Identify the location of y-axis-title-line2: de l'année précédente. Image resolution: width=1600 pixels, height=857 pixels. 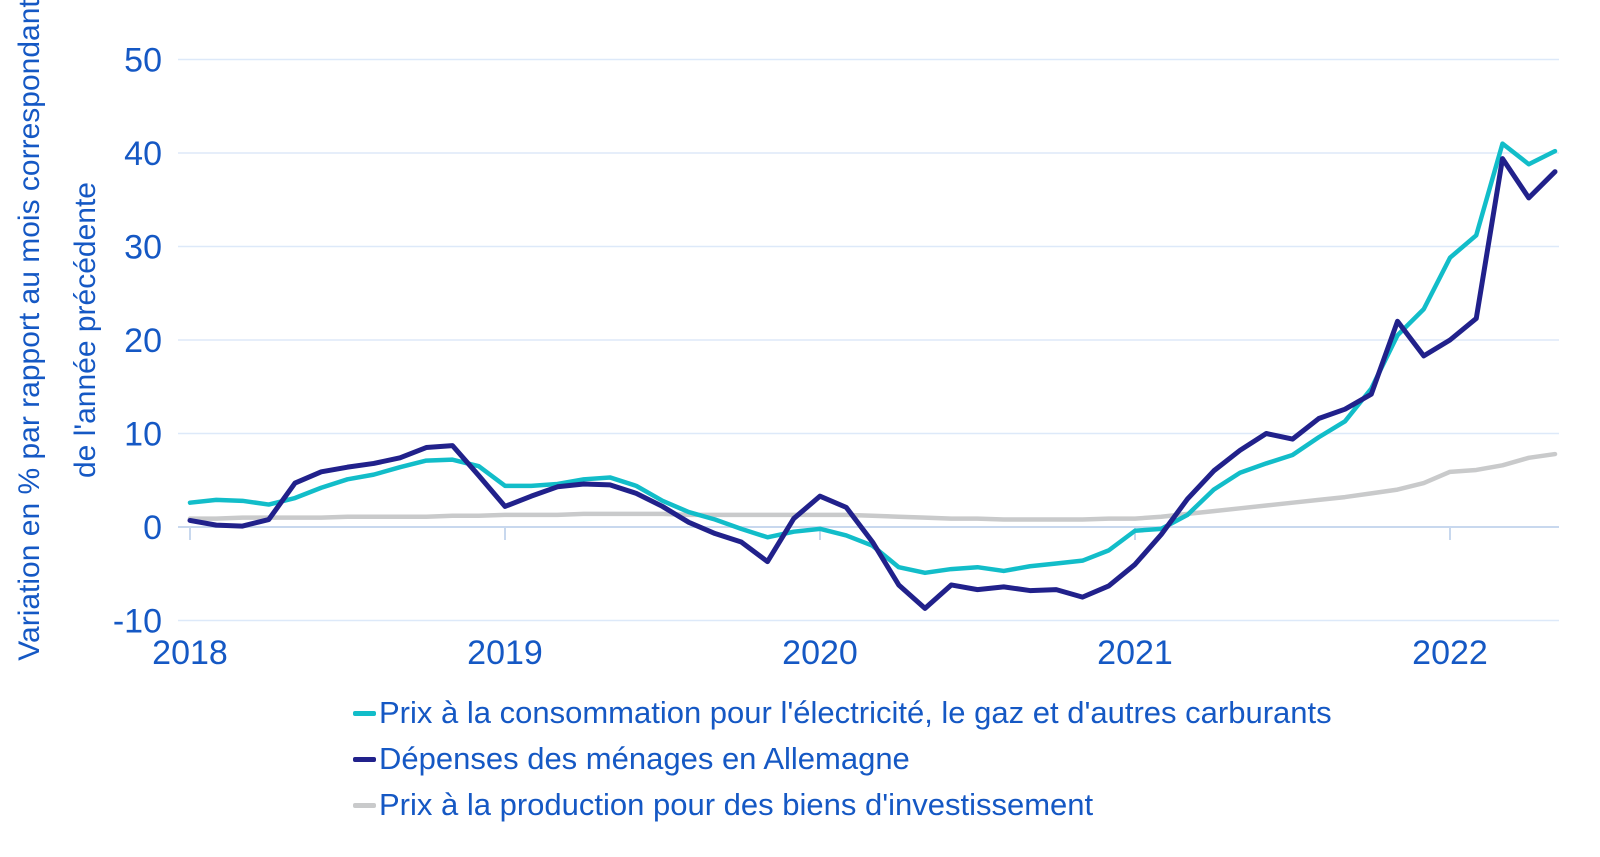
(85, 330).